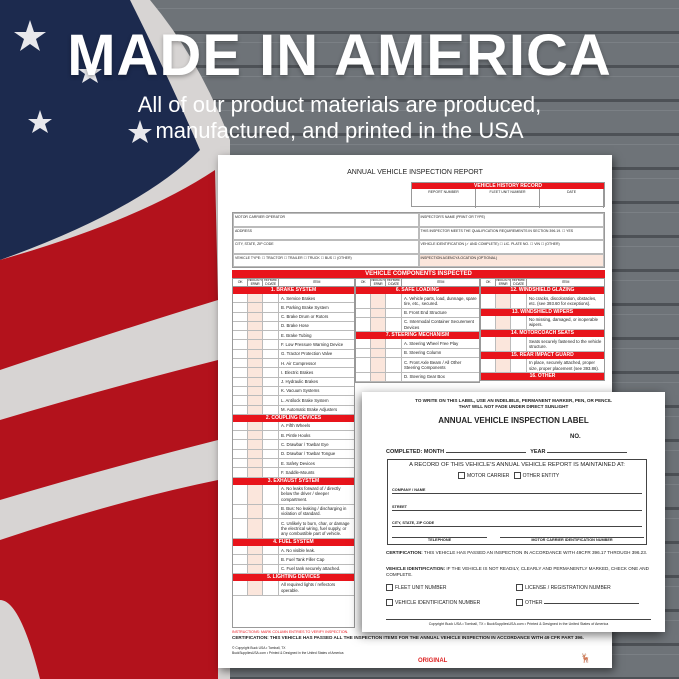  I want to click on vin-option: VEHICLE IDENTIFICATION NUMBER, so click(433, 602).